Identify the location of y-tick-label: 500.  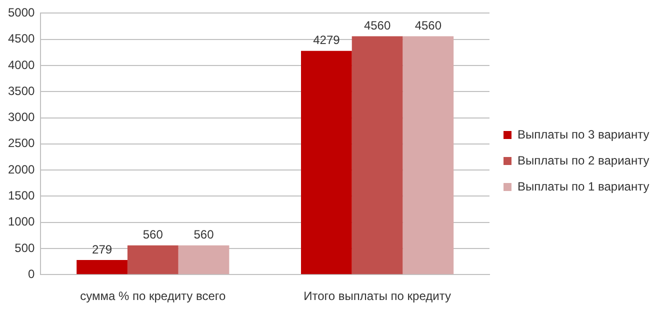
(25, 247).